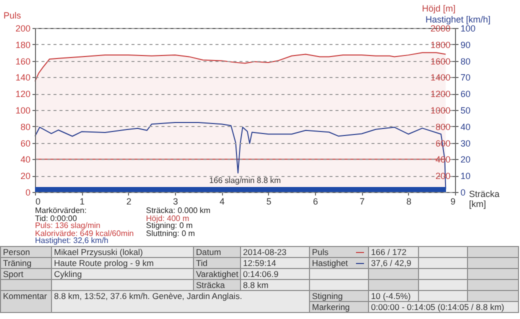  What do you see at coordinates (217, 263) in the screenshot?
I see `text: Tid` at bounding box center [217, 263].